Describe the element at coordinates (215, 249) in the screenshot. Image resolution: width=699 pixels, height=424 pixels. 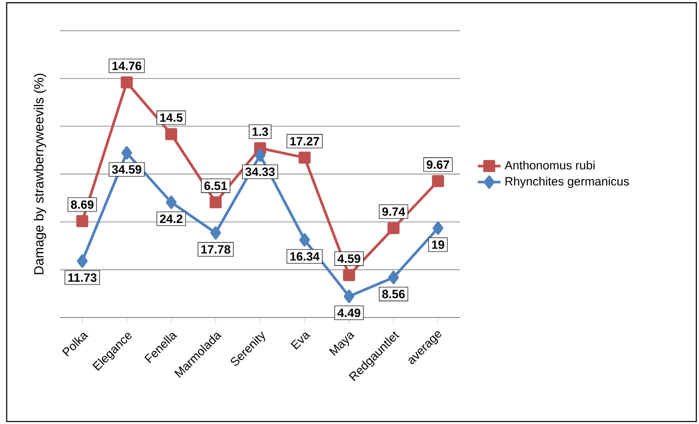
I see `annotation: 17.78` at that location.